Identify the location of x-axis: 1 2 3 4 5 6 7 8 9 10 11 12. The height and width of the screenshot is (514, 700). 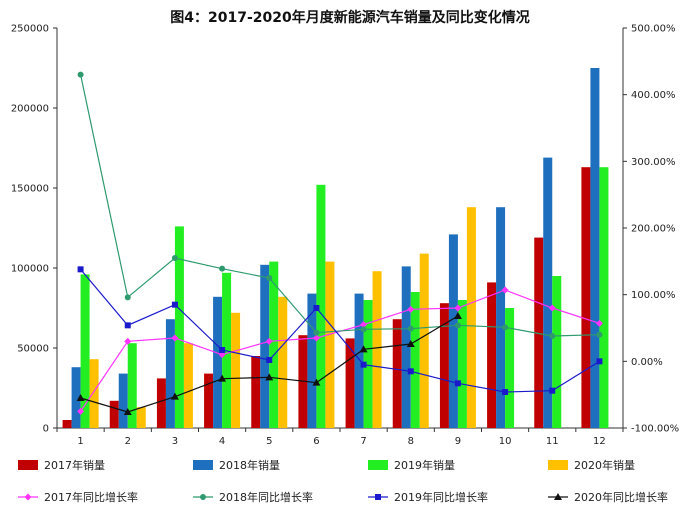
(340, 437).